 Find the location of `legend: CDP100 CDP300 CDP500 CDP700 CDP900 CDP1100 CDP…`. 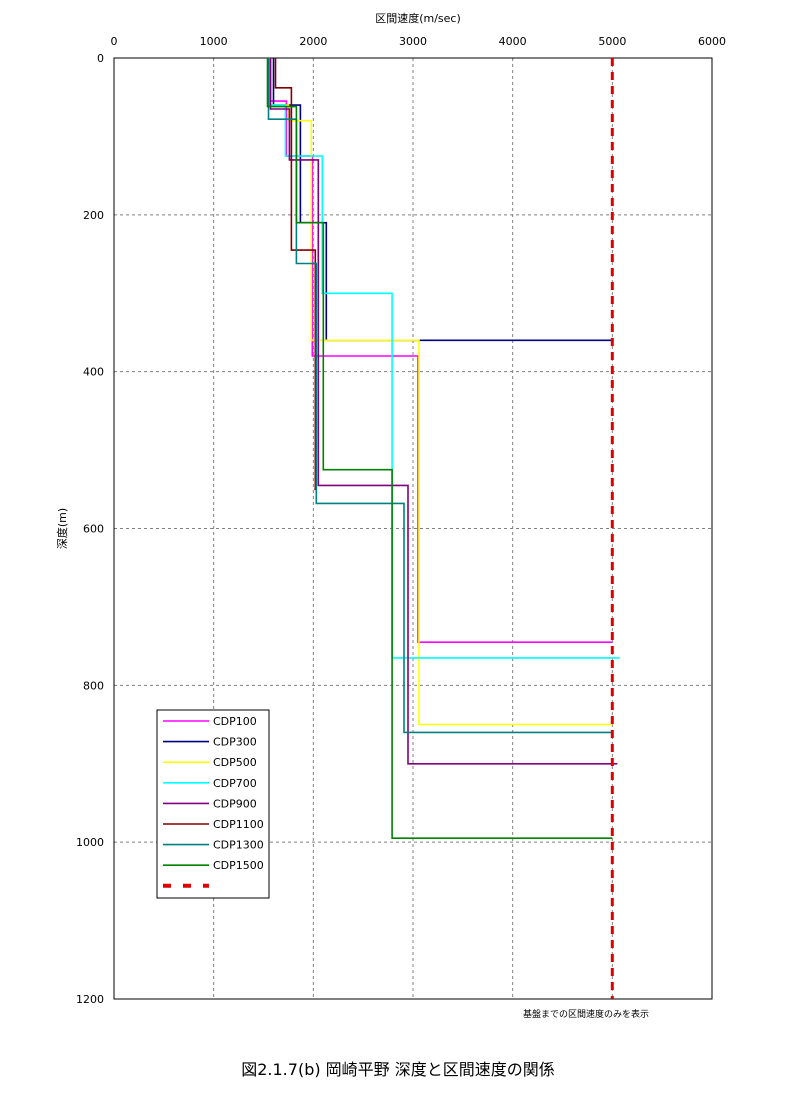

legend: CDP100 CDP300 CDP500 CDP700 CDP900 CDP1100 CDP… is located at coordinates (213, 804).